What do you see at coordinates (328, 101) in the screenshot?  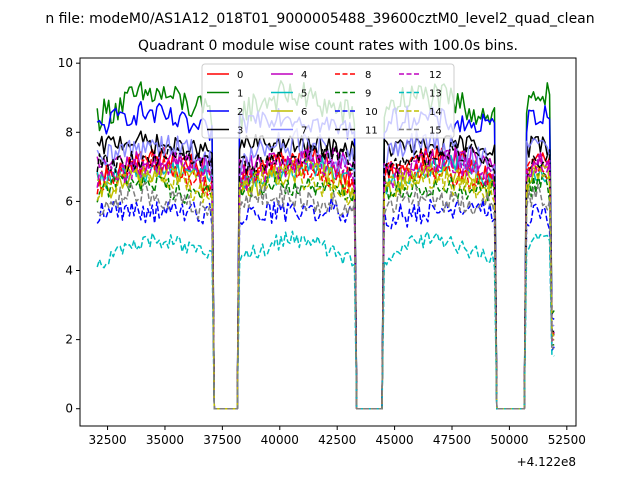 I see `legend-box` at bounding box center [328, 101].